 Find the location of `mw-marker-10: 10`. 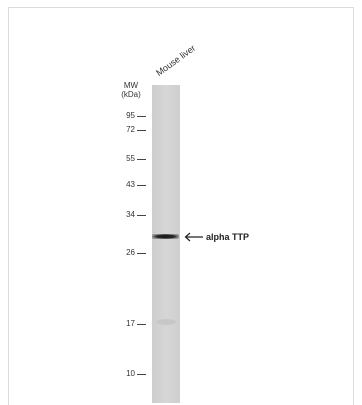

mw-marker-10: 10 is located at coordinates (126, 374).